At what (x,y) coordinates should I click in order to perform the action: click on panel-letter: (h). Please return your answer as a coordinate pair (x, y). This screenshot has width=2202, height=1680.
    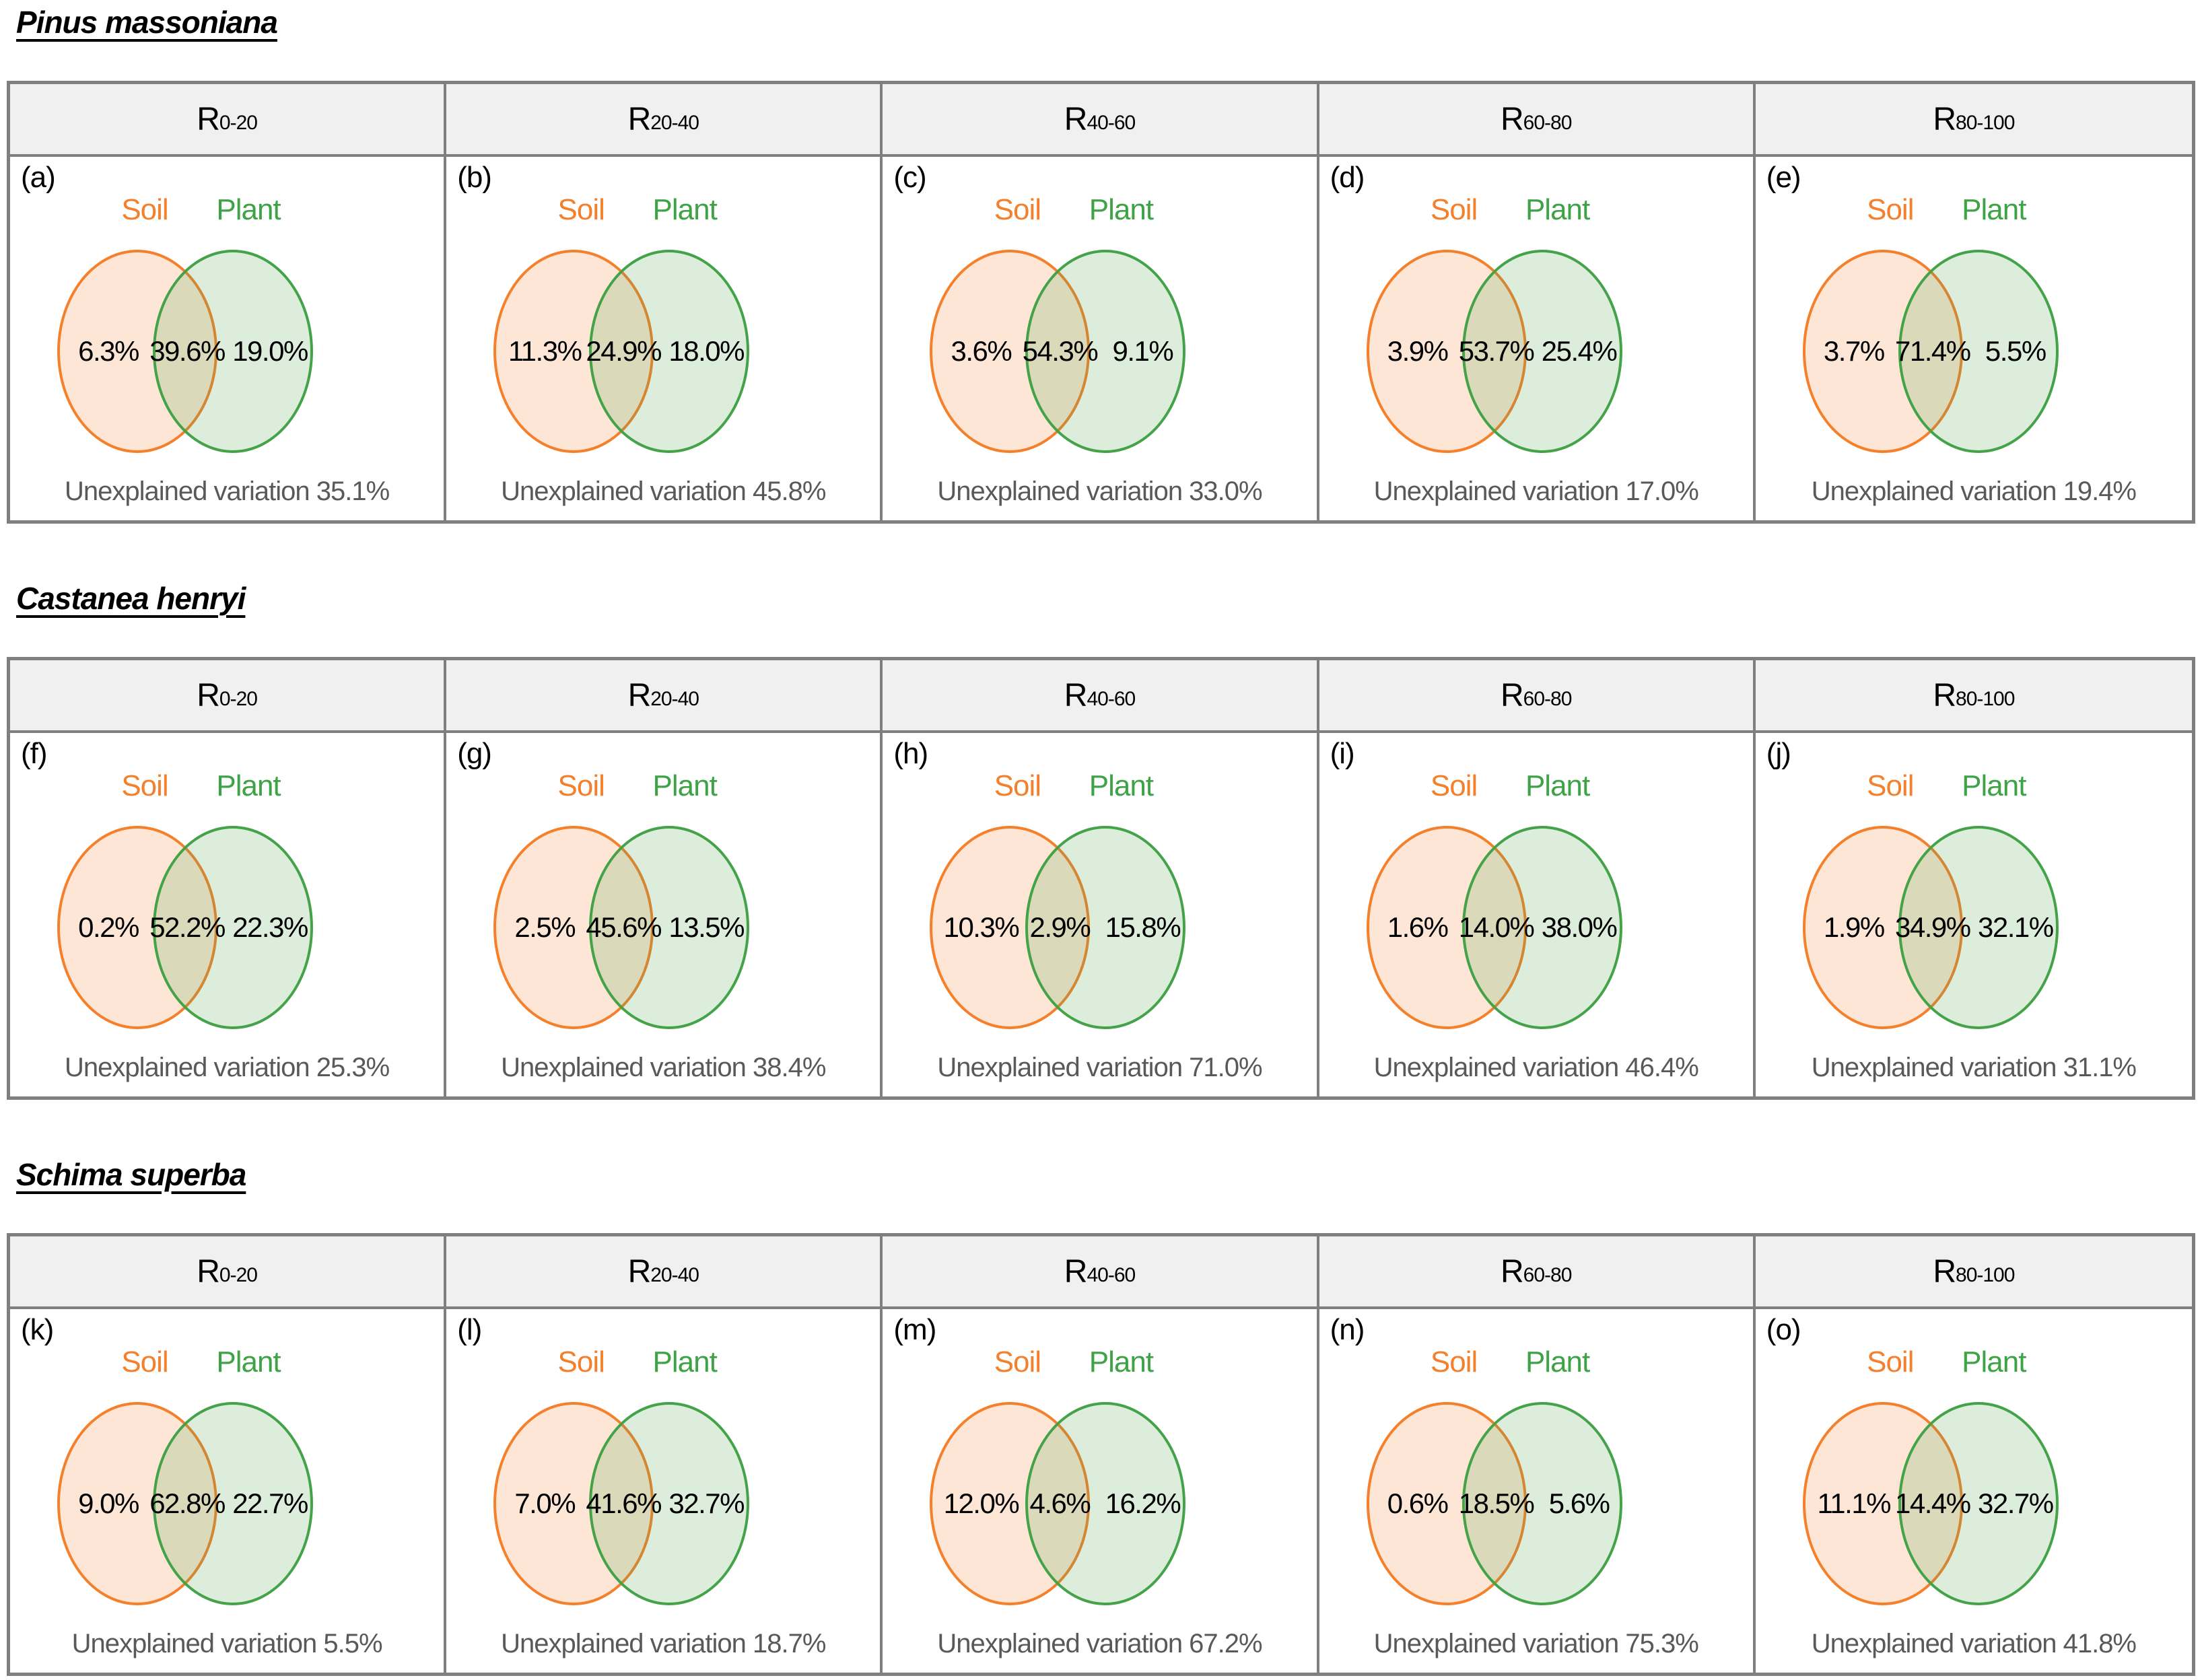
    Looking at the image, I should click on (910, 753).